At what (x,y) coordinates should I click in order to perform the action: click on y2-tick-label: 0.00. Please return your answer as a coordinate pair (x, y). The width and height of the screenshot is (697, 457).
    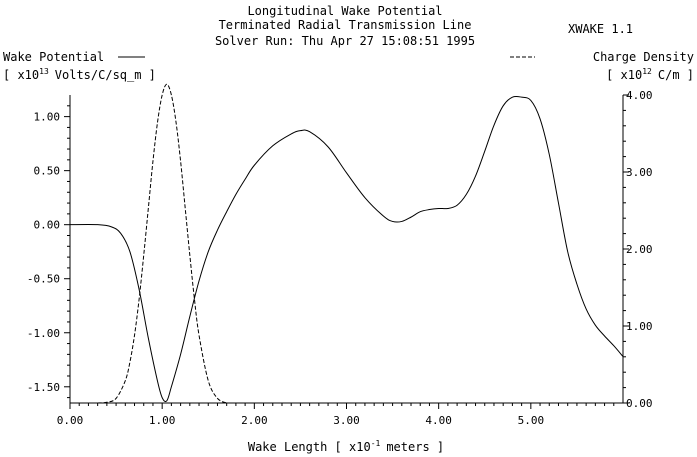
    Looking at the image, I should click on (639, 403).